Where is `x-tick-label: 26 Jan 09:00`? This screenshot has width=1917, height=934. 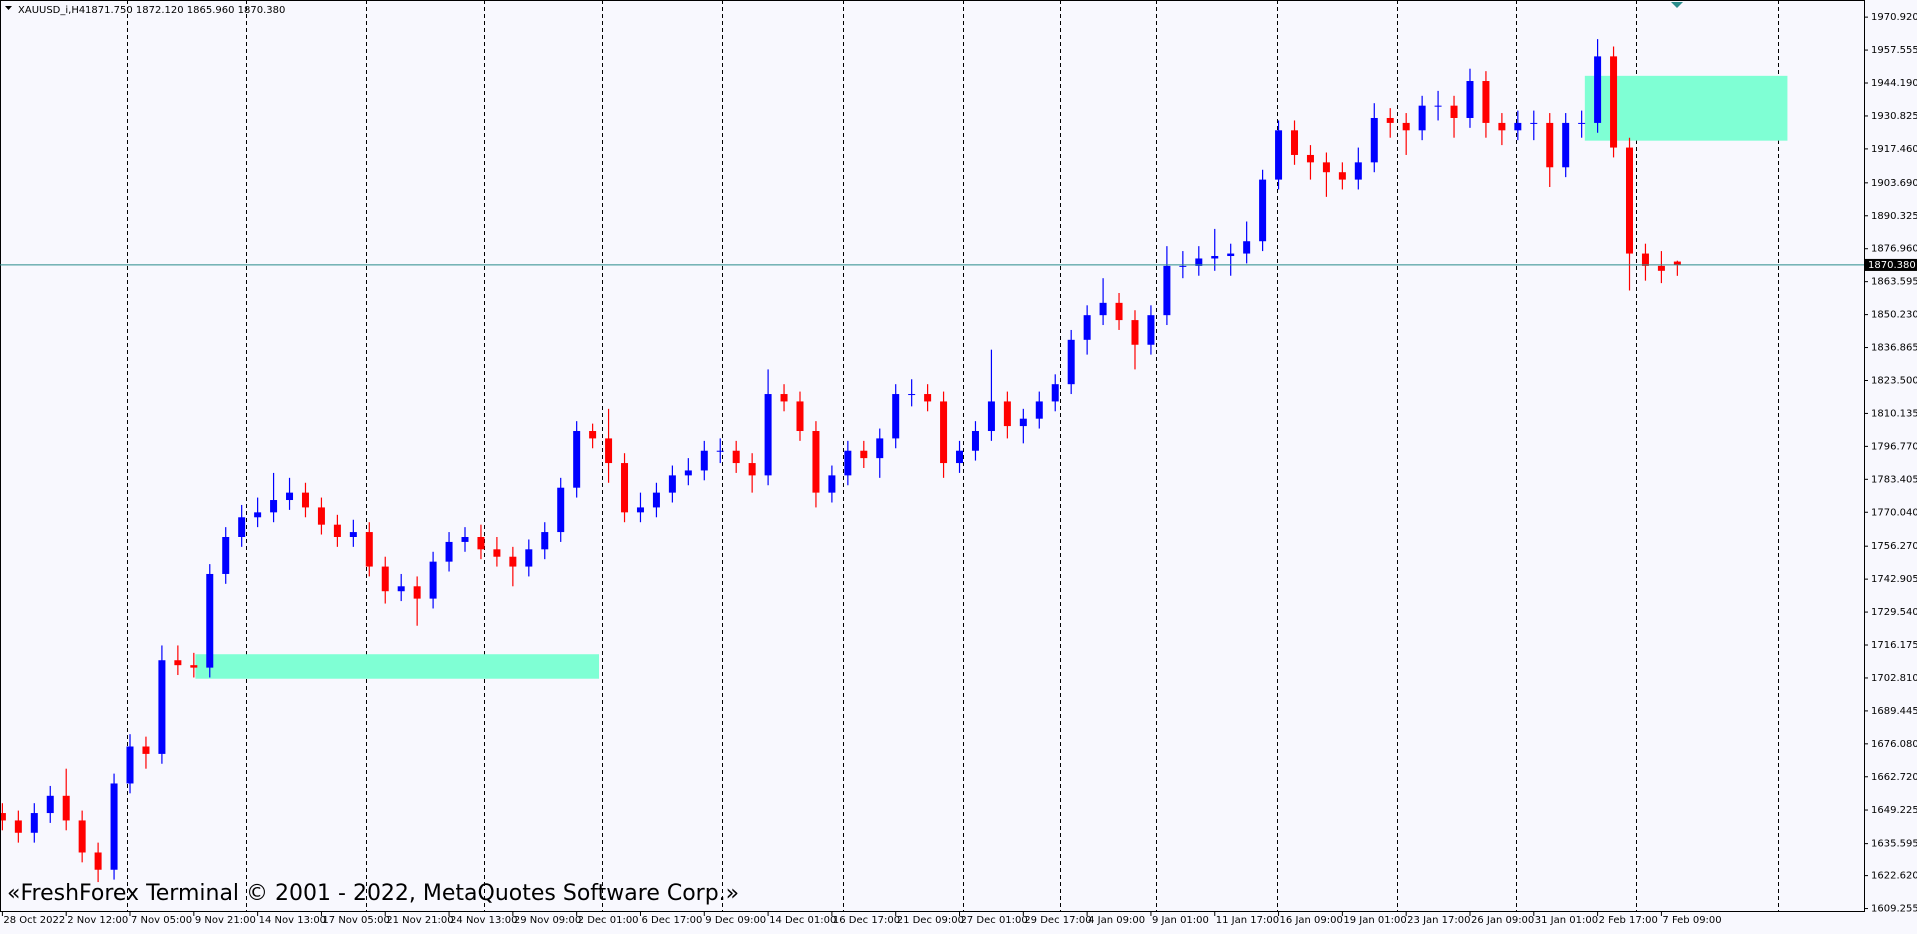
x-tick-label: 26 Jan 09:00 is located at coordinates (1502, 920).